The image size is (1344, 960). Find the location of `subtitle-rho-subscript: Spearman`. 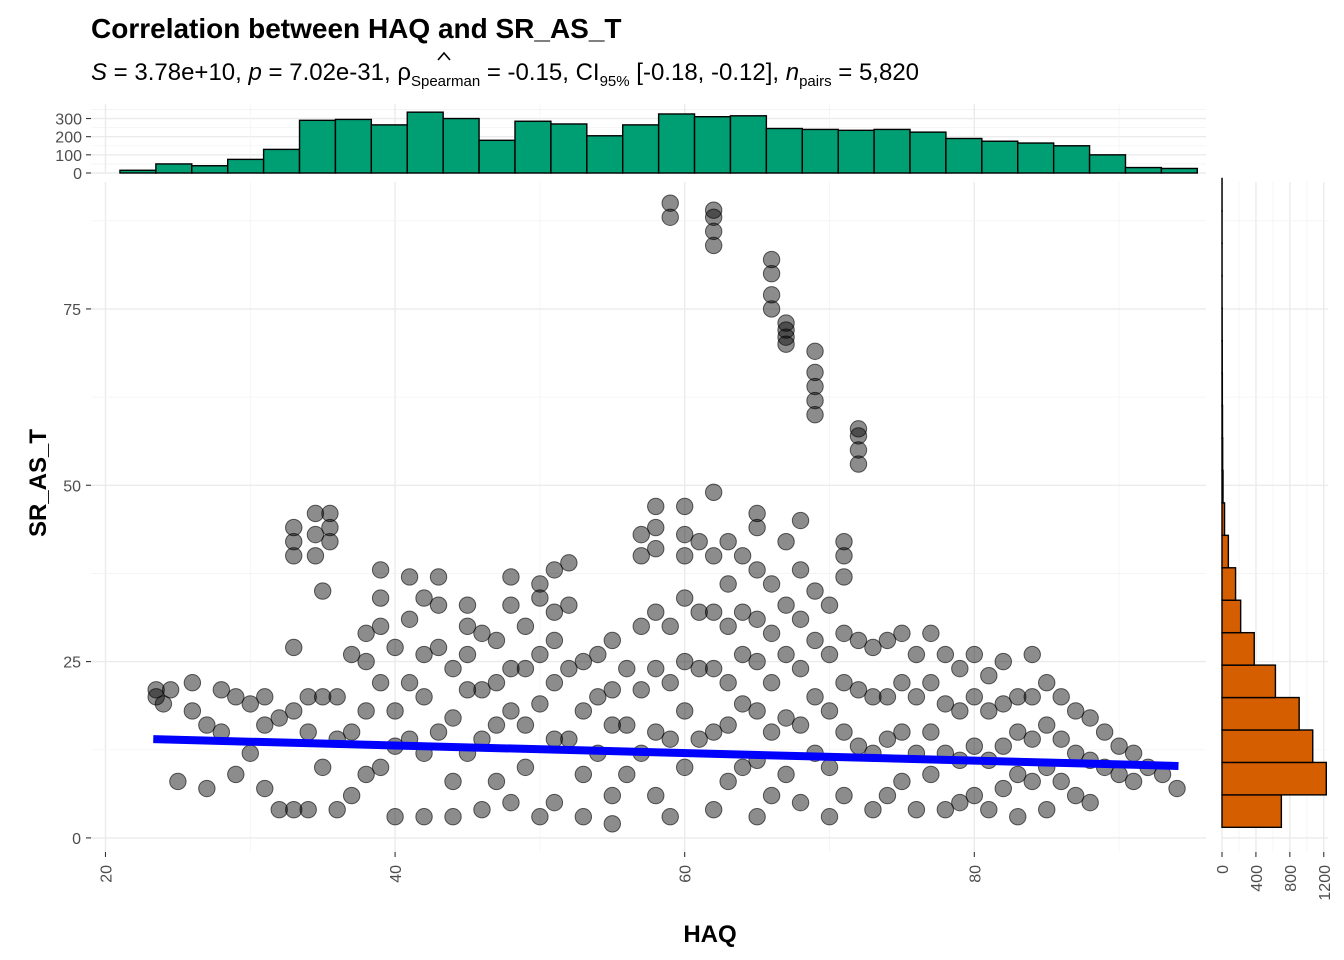

subtitle-rho-subscript: Spearman is located at coordinates (445, 81).